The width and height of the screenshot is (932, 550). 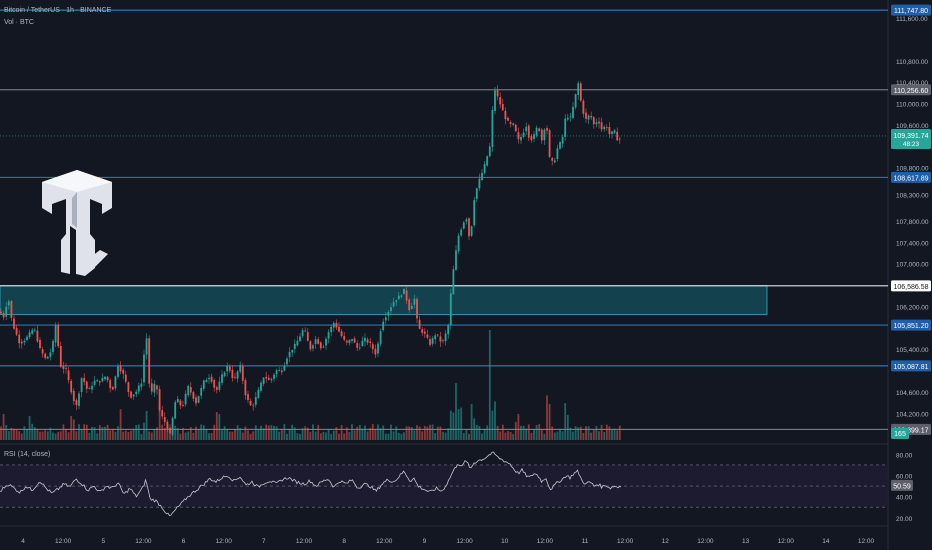 What do you see at coordinates (19, 22) in the screenshot?
I see `volume-legend: Vol · BTC` at bounding box center [19, 22].